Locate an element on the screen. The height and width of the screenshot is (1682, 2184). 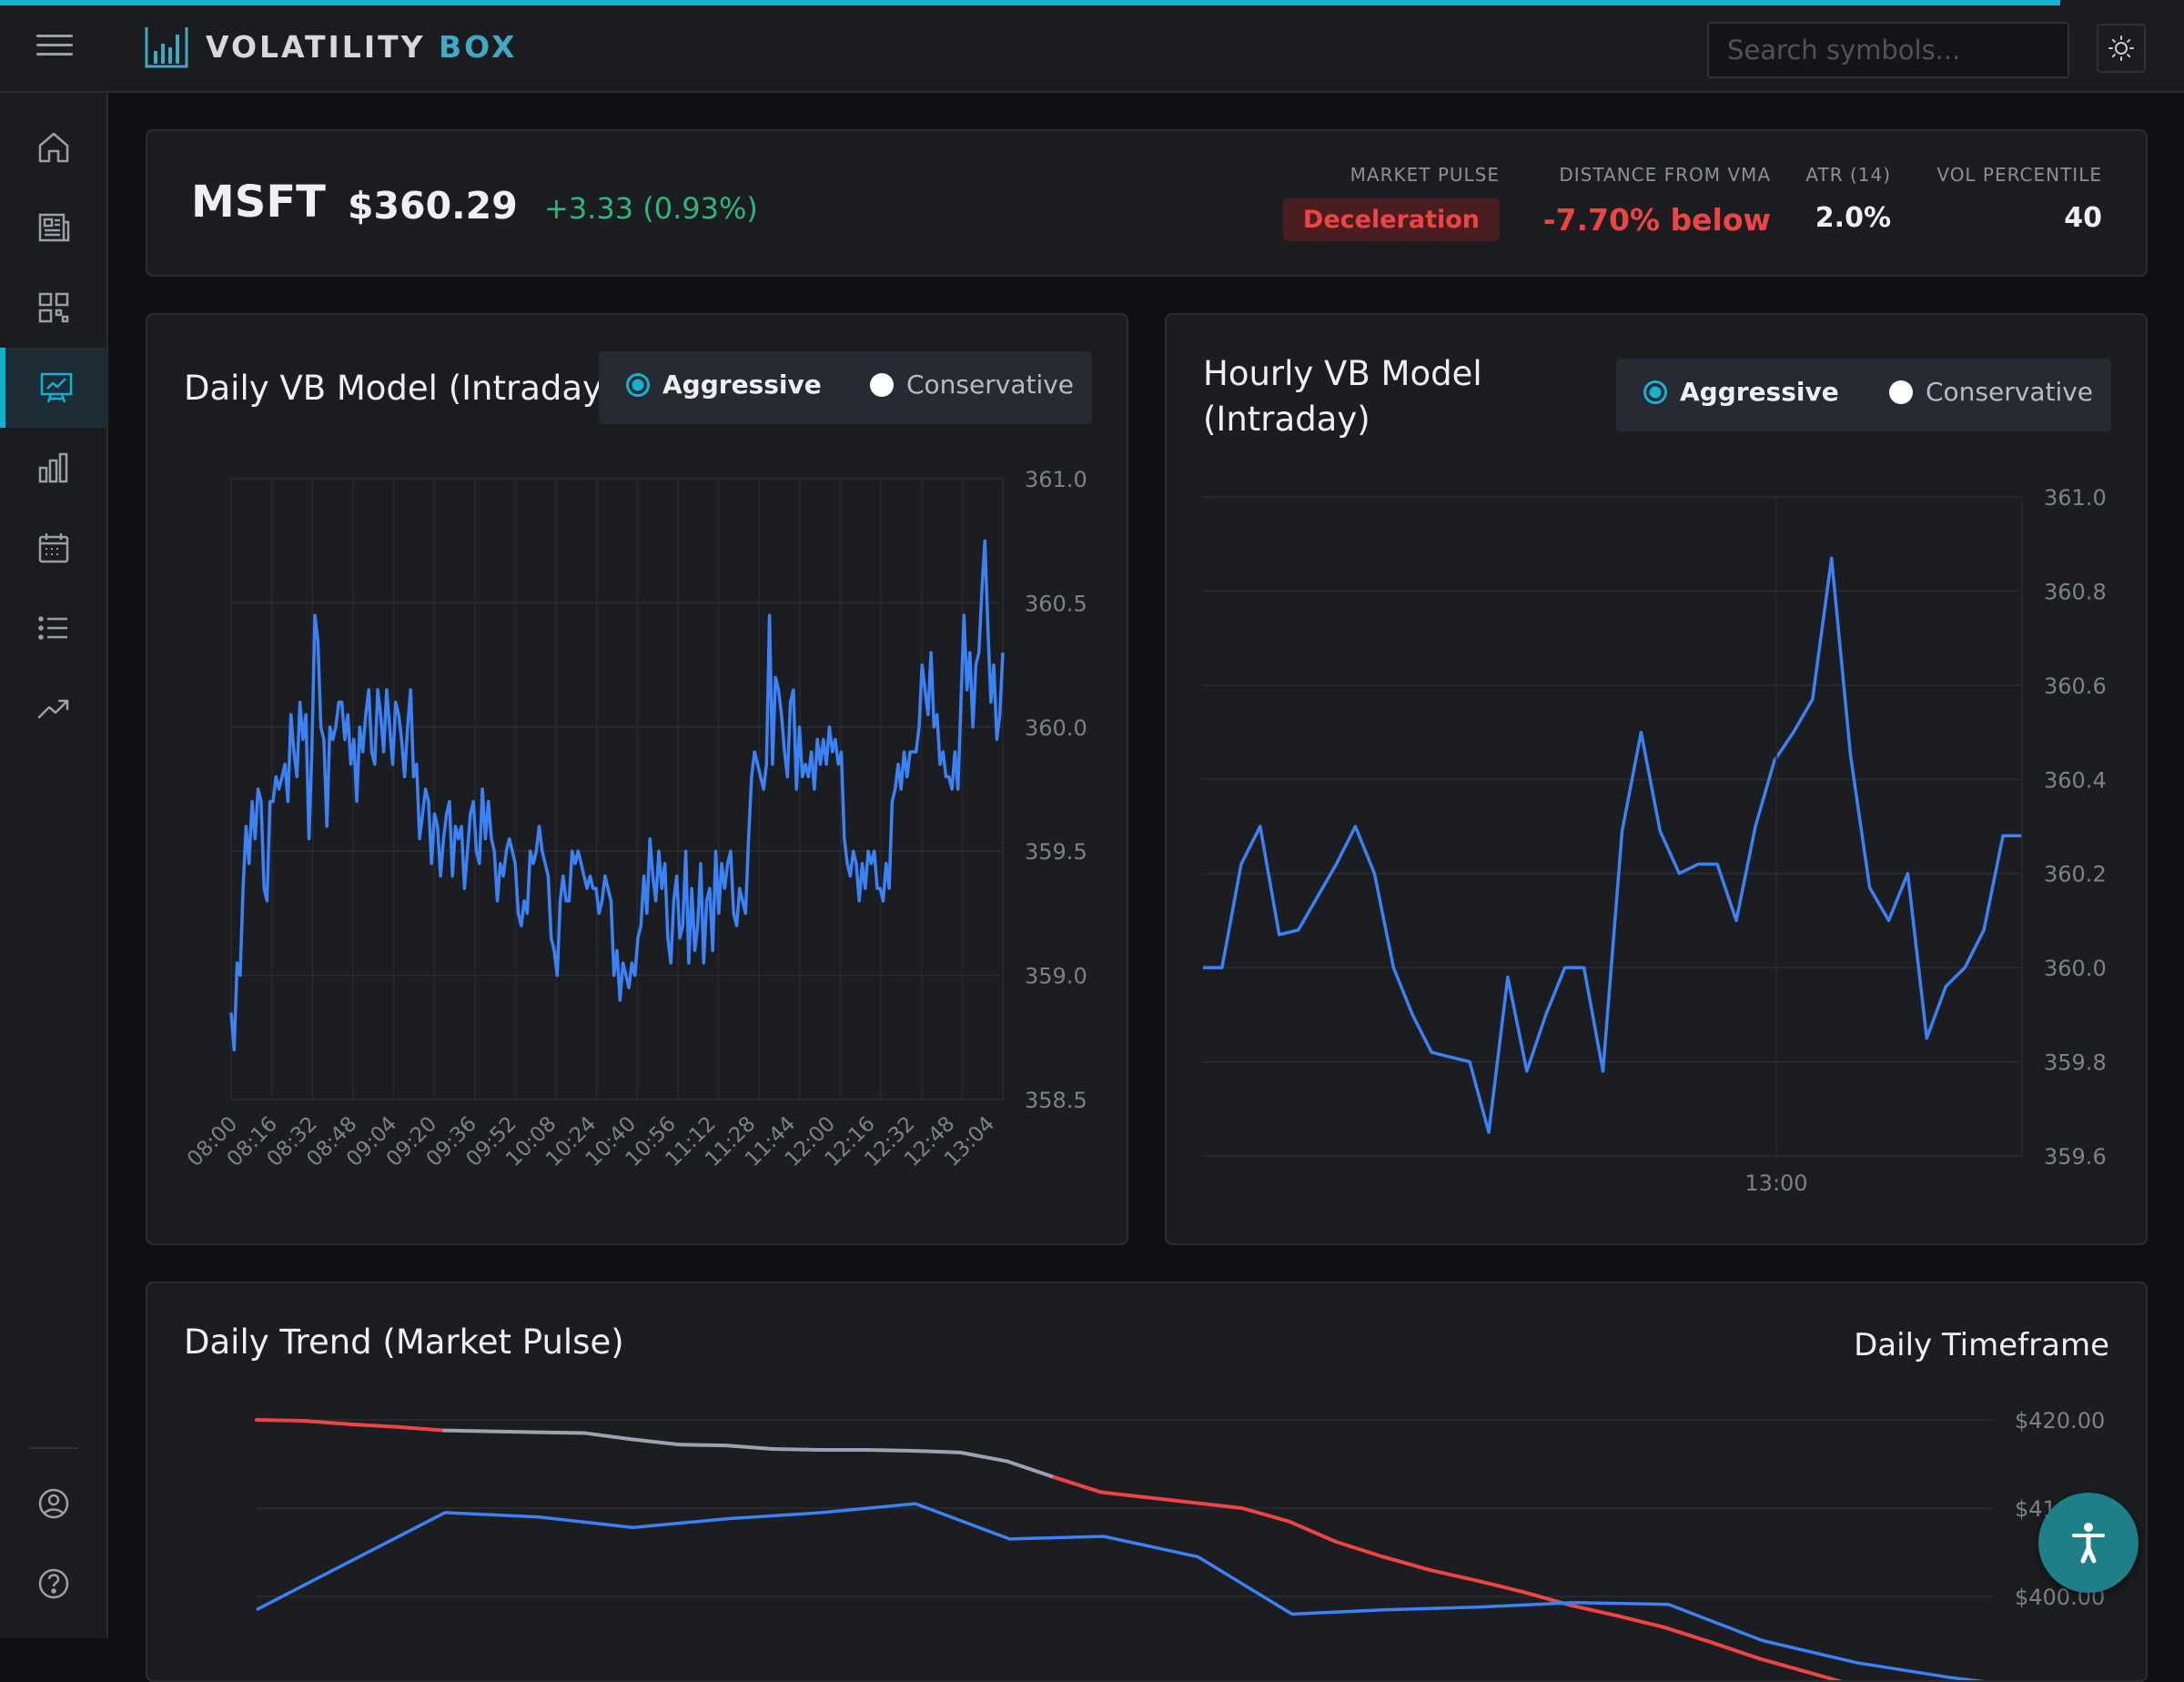
home-icon is located at coordinates (53, 147).